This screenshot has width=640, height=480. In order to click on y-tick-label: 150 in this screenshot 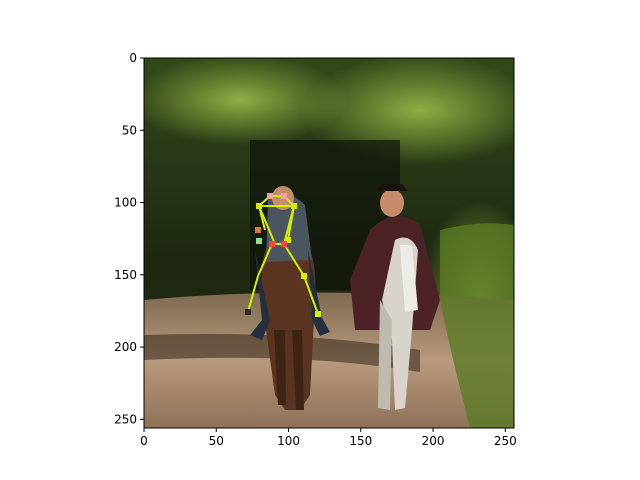, I will do `click(125, 275)`.